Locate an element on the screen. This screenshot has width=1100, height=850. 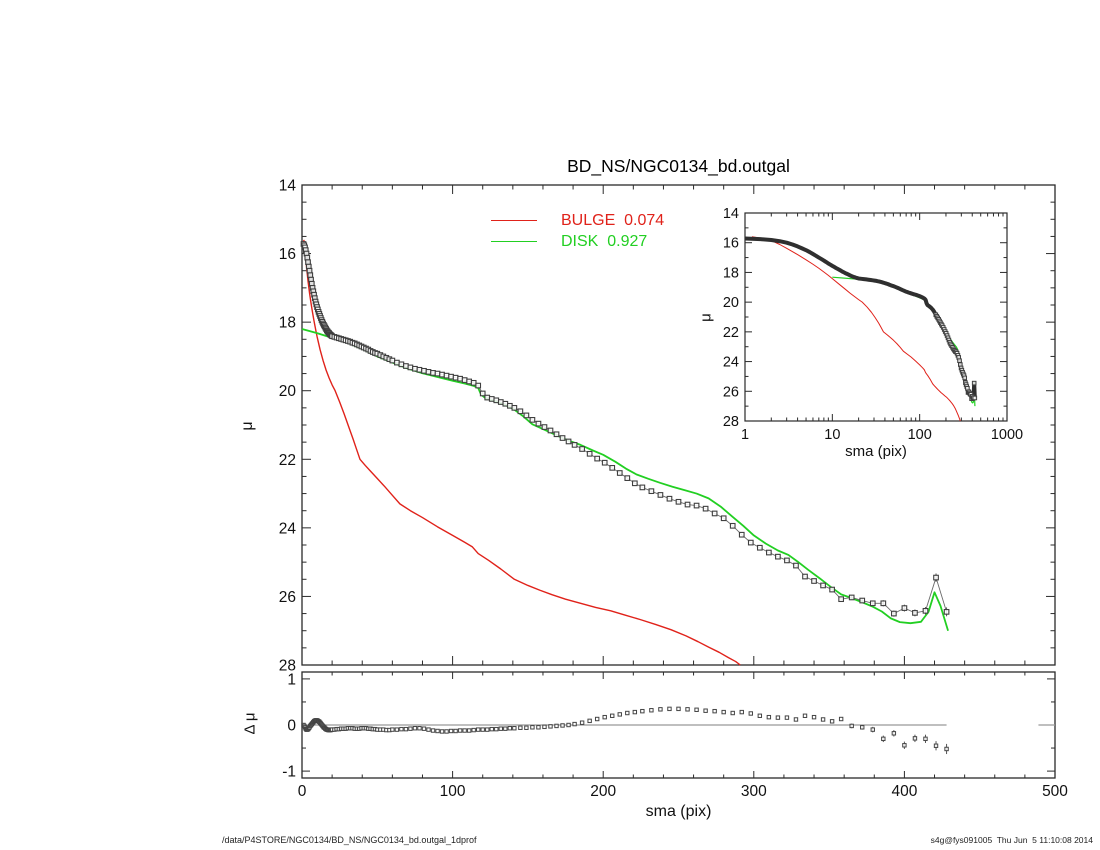
main-y-tick-label: 24 is located at coordinates (288, 528).